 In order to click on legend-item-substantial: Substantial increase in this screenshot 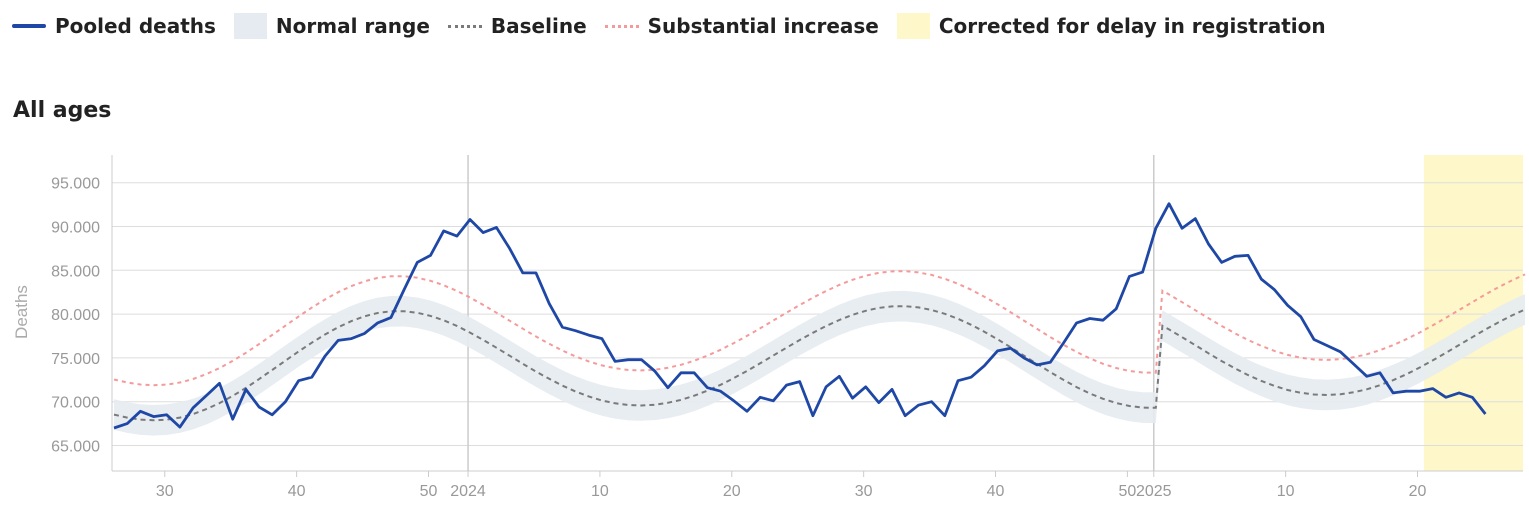, I will do `click(741, 26)`.